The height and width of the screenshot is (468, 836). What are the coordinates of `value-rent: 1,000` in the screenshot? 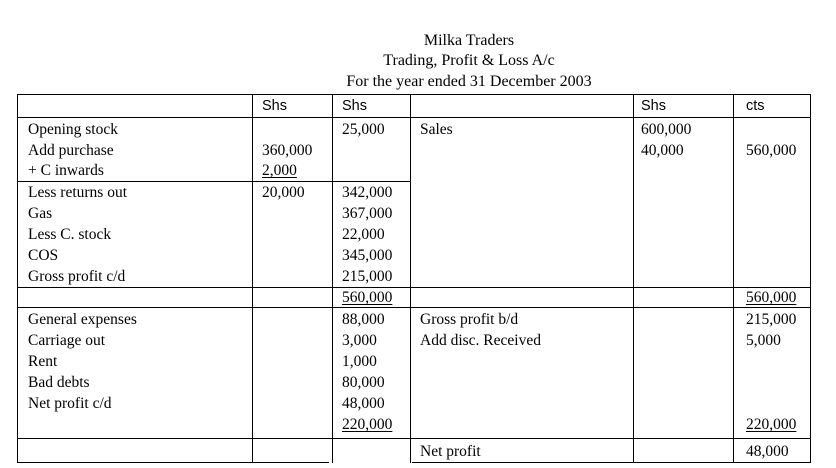 It's located at (359, 361).